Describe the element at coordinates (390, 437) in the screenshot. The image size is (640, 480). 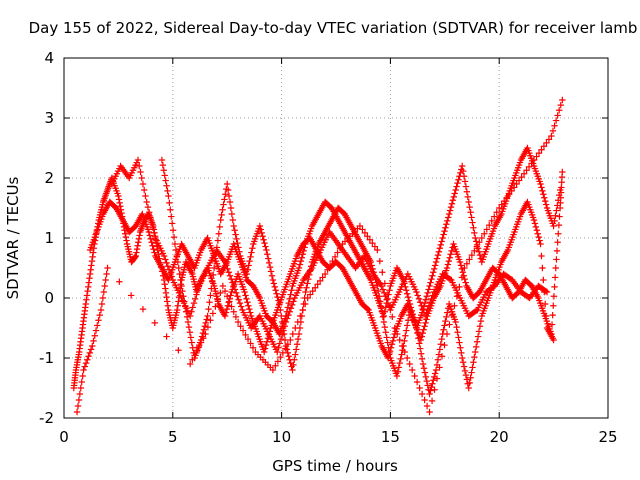
I see `x-tick-label: 15` at that location.